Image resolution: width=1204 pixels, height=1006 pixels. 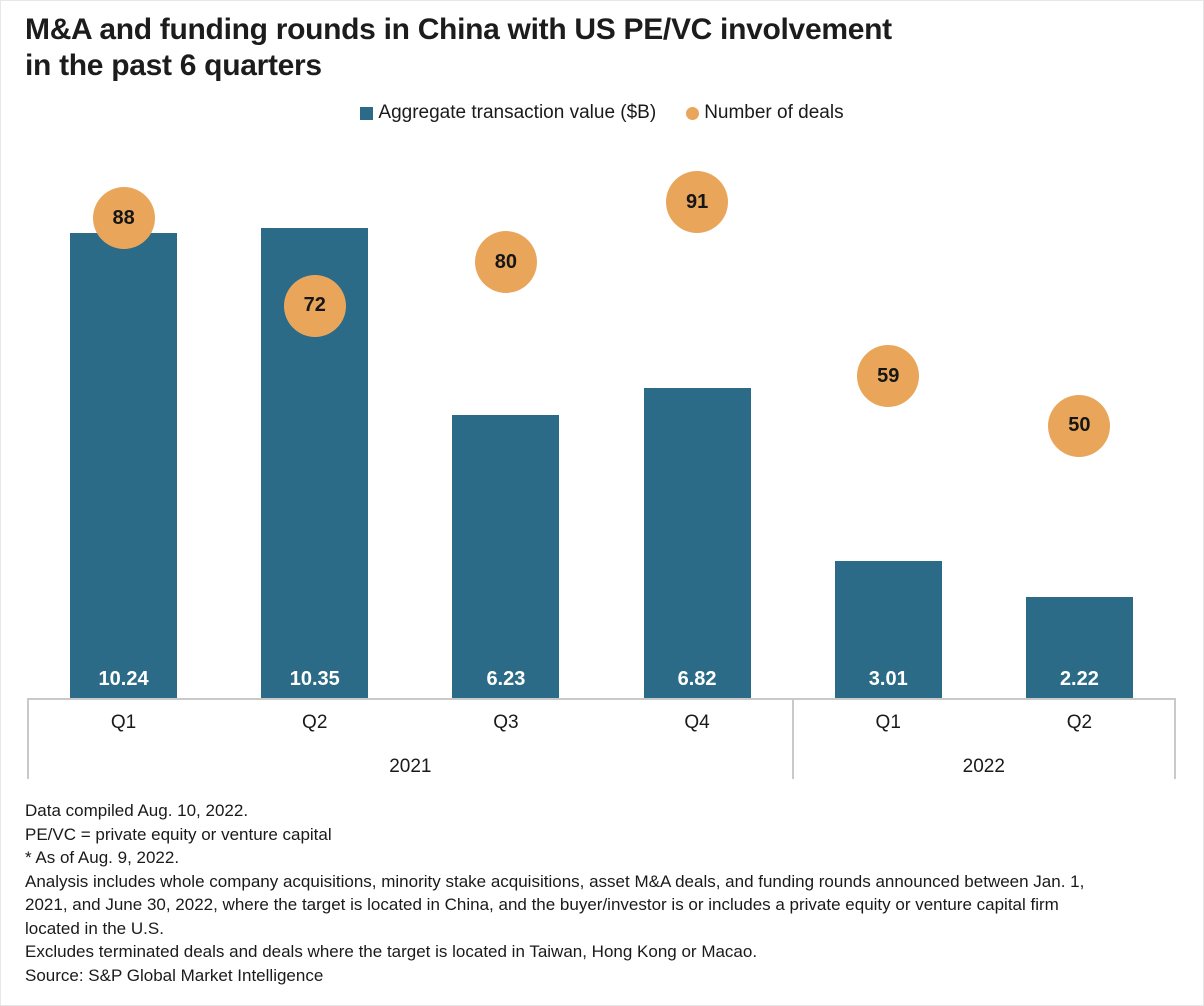 What do you see at coordinates (102, 857) in the screenshot?
I see `footnote-as-of-date: * As of Aug. 9, 2022.` at bounding box center [102, 857].